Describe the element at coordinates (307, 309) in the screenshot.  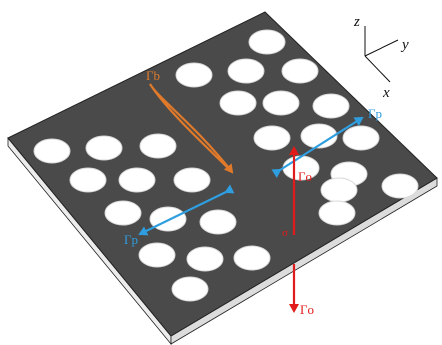
I see `gamma-o-bottom-label: Γo` at that location.